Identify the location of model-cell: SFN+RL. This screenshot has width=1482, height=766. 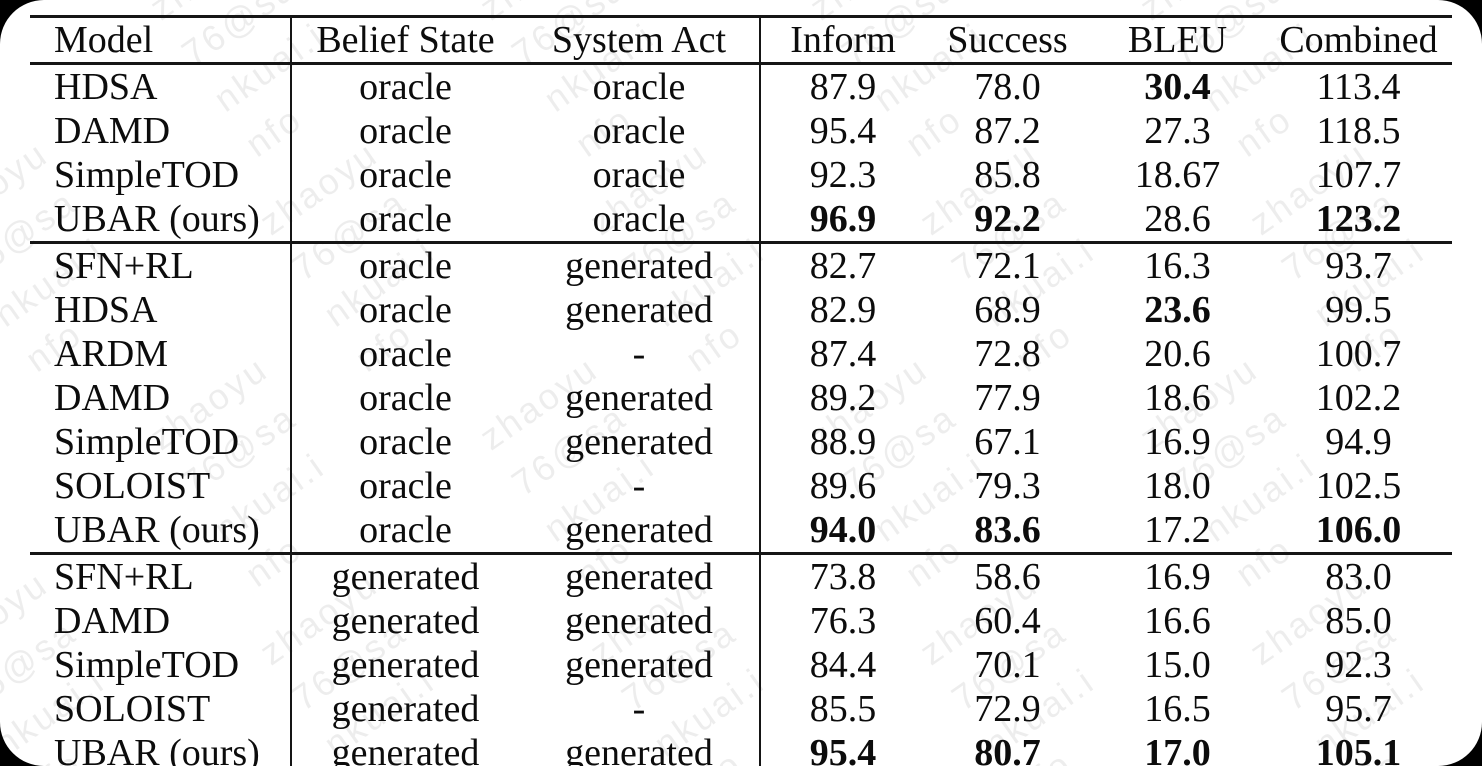
(161, 575).